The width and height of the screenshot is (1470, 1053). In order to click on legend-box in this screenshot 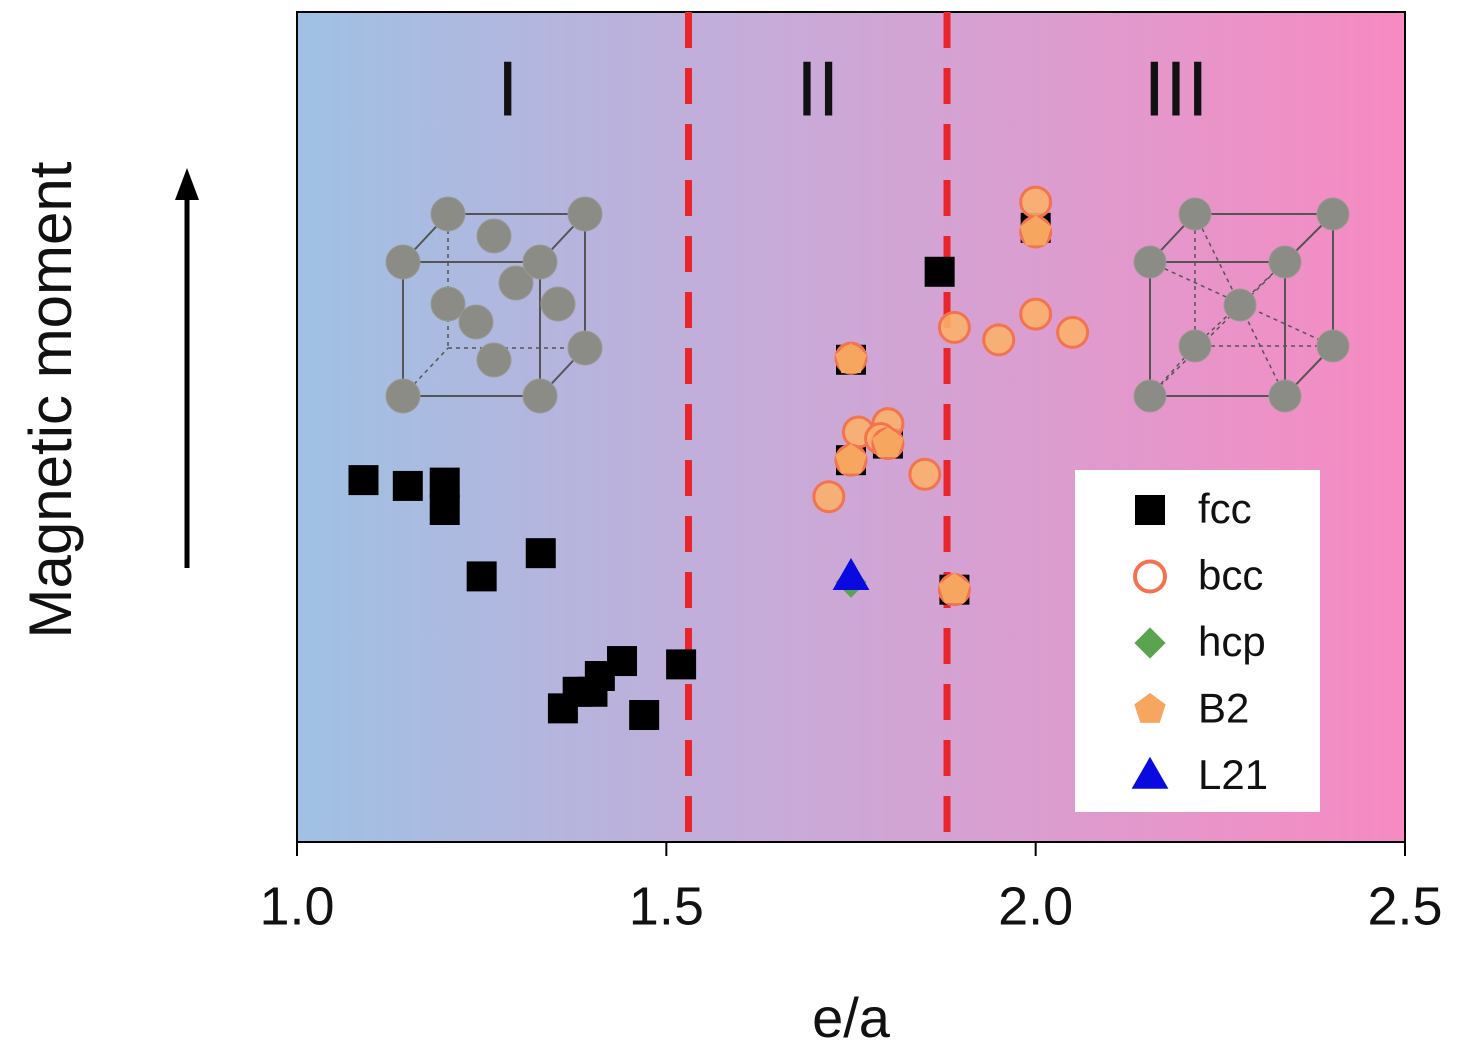, I will do `click(1197, 641)`.